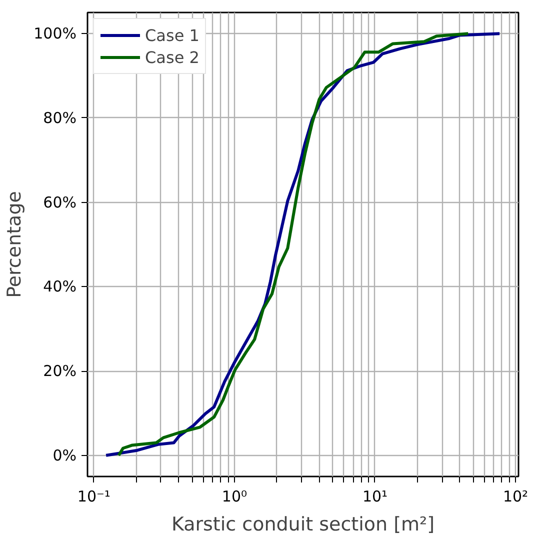 The height and width of the screenshot is (540, 538). What do you see at coordinates (303, 525) in the screenshot?
I see `x-axis-title: Karstic conduit section [m²]` at bounding box center [303, 525].